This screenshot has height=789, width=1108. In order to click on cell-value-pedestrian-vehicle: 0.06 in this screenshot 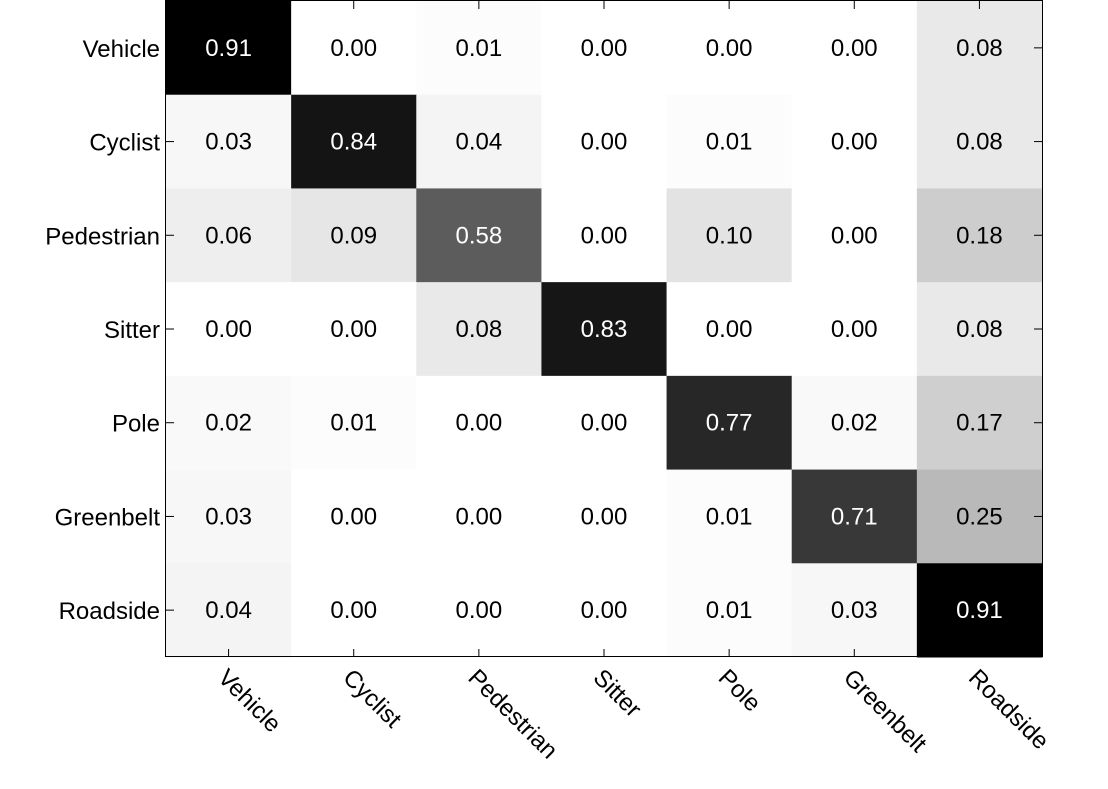, I will do `click(228, 235)`.